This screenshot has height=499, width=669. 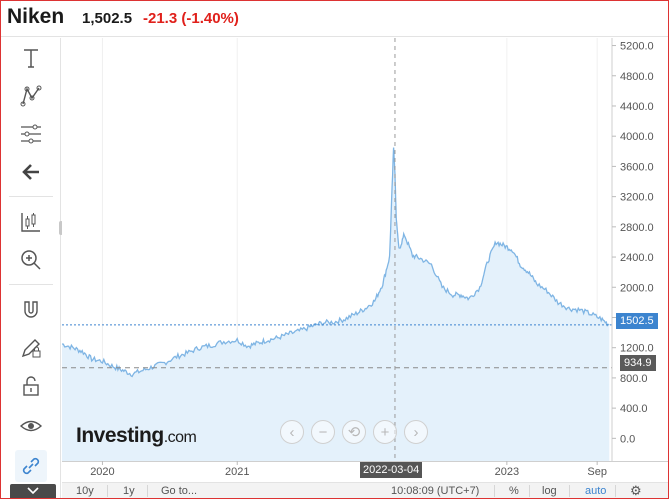 I want to click on last-price-tag: 1502.5, so click(x=637, y=321).